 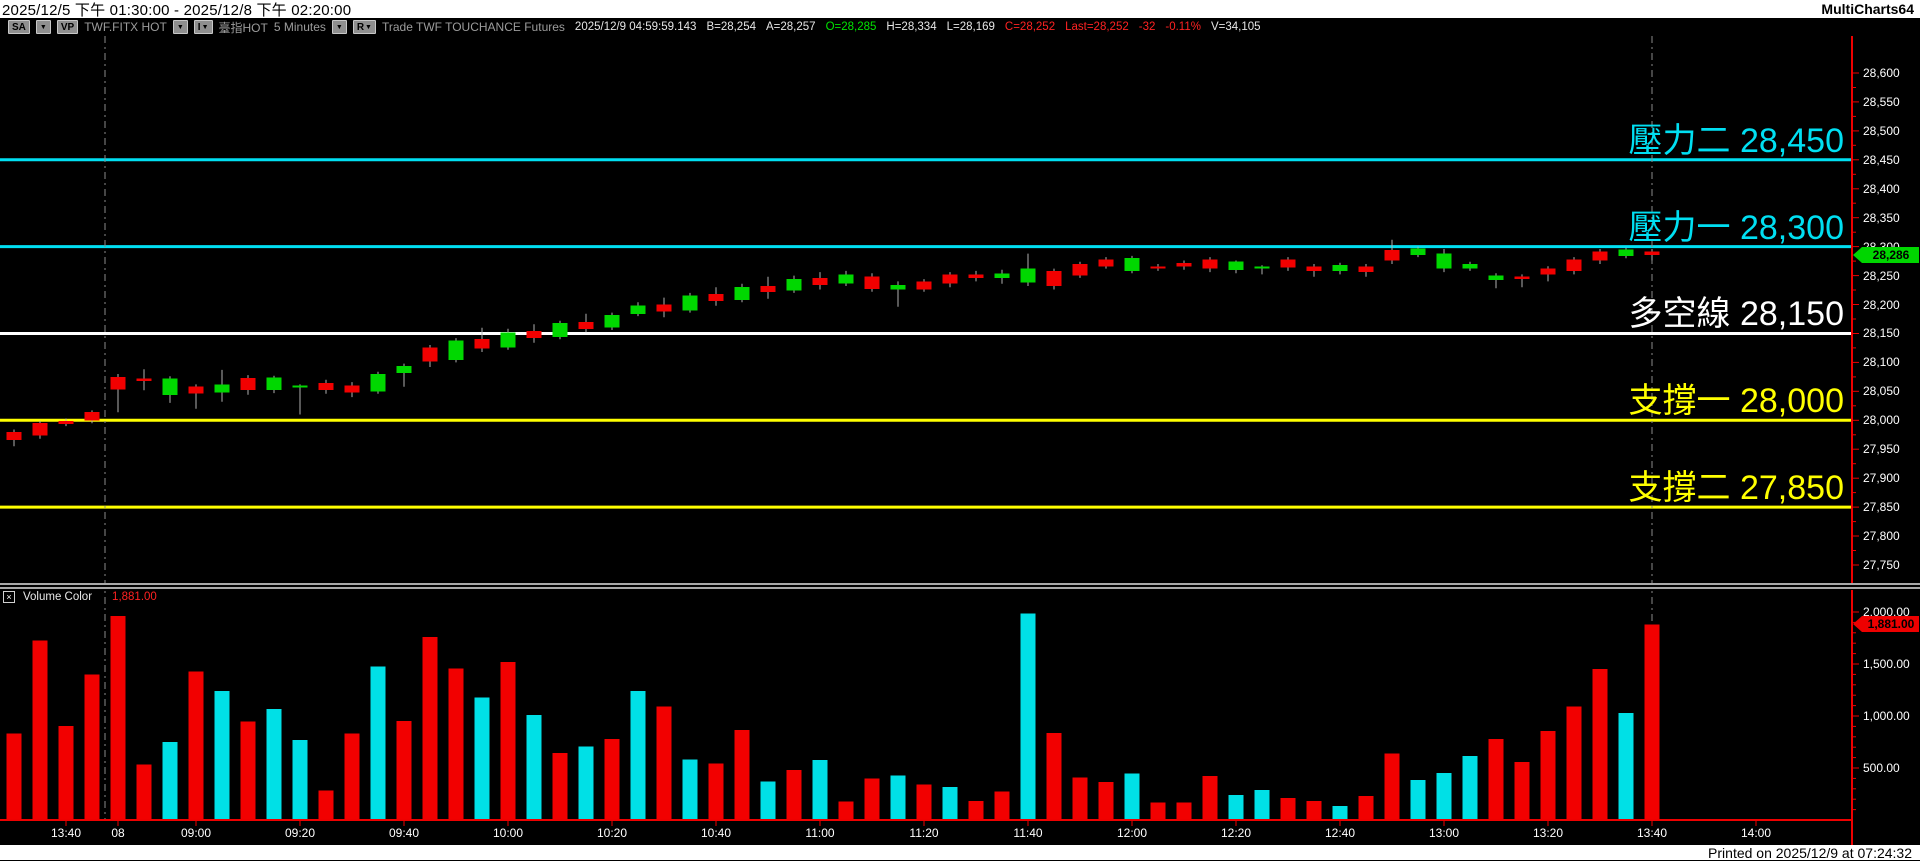 What do you see at coordinates (339, 27) in the screenshot?
I see `resolution-dropdown-button: ▼` at bounding box center [339, 27].